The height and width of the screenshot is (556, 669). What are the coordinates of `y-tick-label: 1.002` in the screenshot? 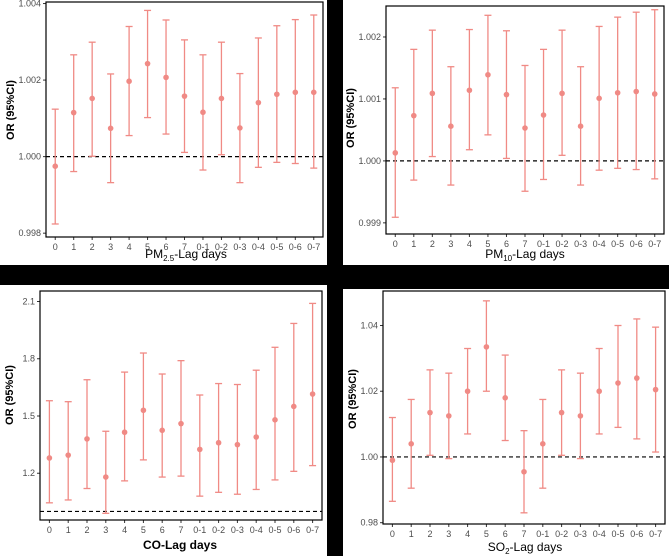 It's located at (369, 37).